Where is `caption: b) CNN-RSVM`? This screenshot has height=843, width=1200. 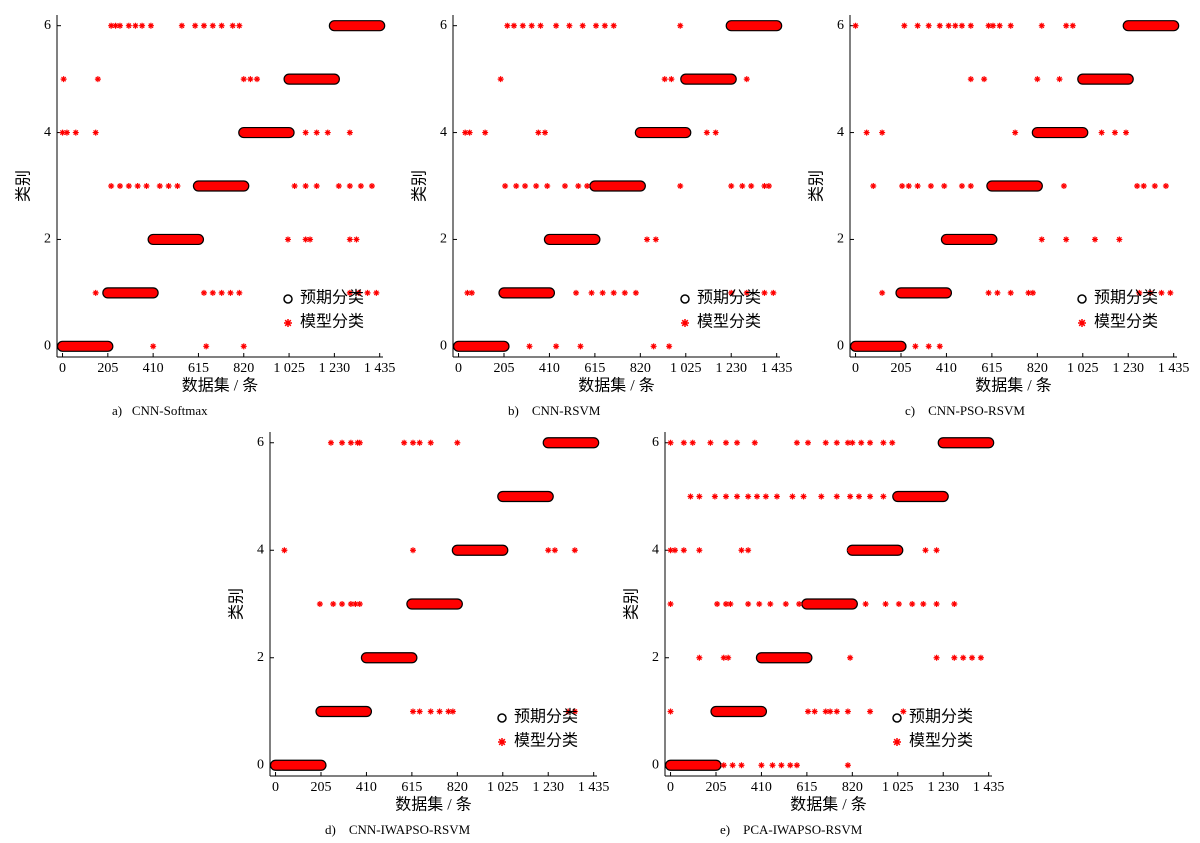
caption: b) CNN-RSVM is located at coordinates (554, 410).